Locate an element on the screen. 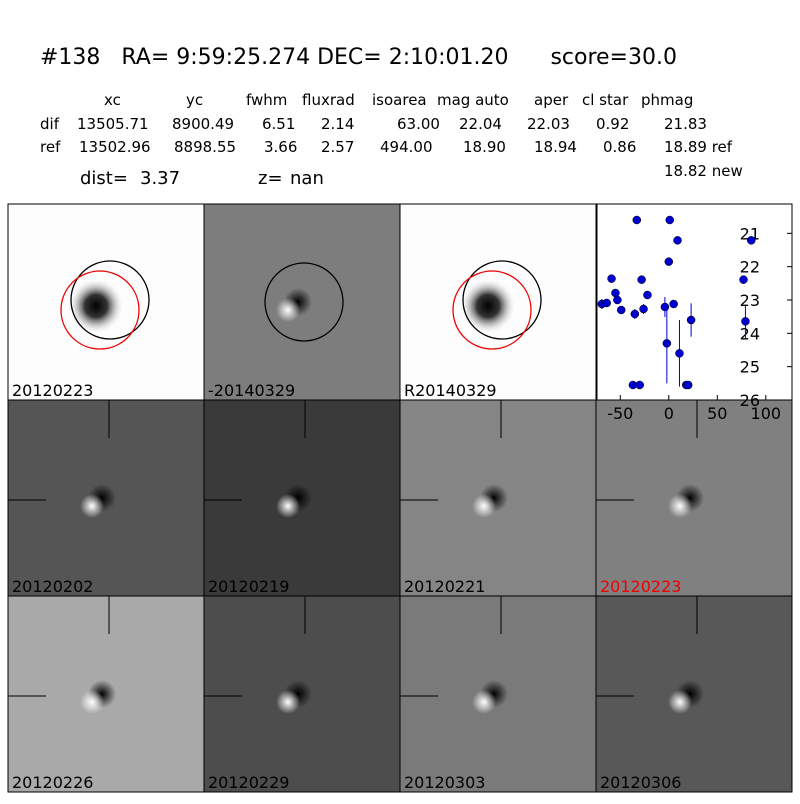 The width and height of the screenshot is (800, 804). panel-label: 20120202 is located at coordinates (52, 586).